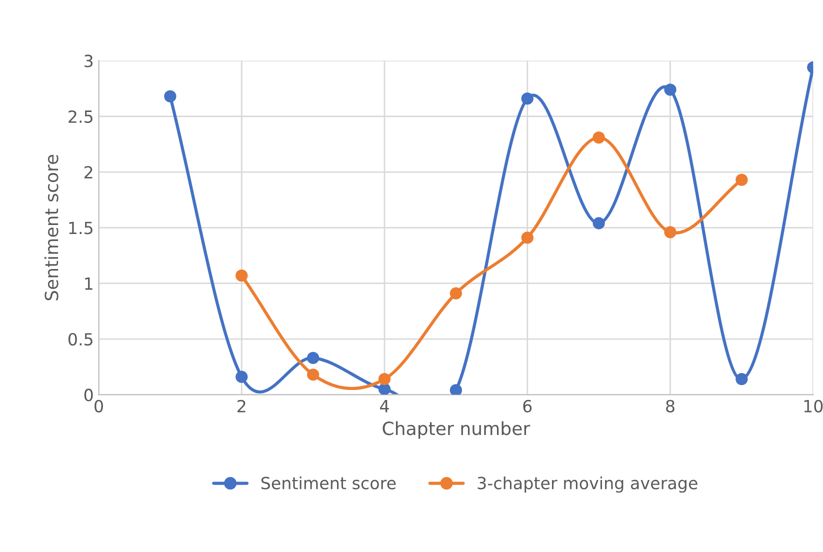 Image resolution: width=823 pixels, height=552 pixels. What do you see at coordinates (527, 406) in the screenshot?
I see `x-tick-label: 6` at bounding box center [527, 406].